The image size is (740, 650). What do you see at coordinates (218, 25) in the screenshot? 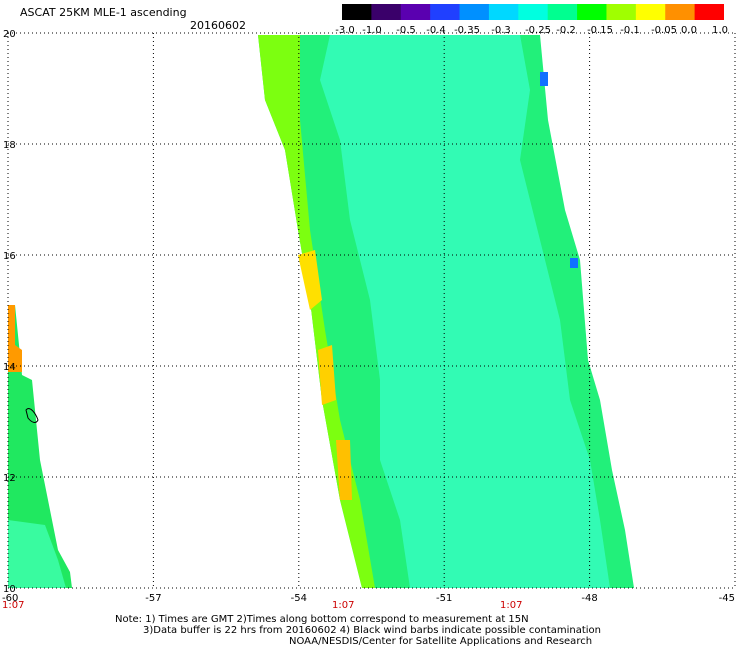
I see `product-date: 20160602` at bounding box center [218, 25].